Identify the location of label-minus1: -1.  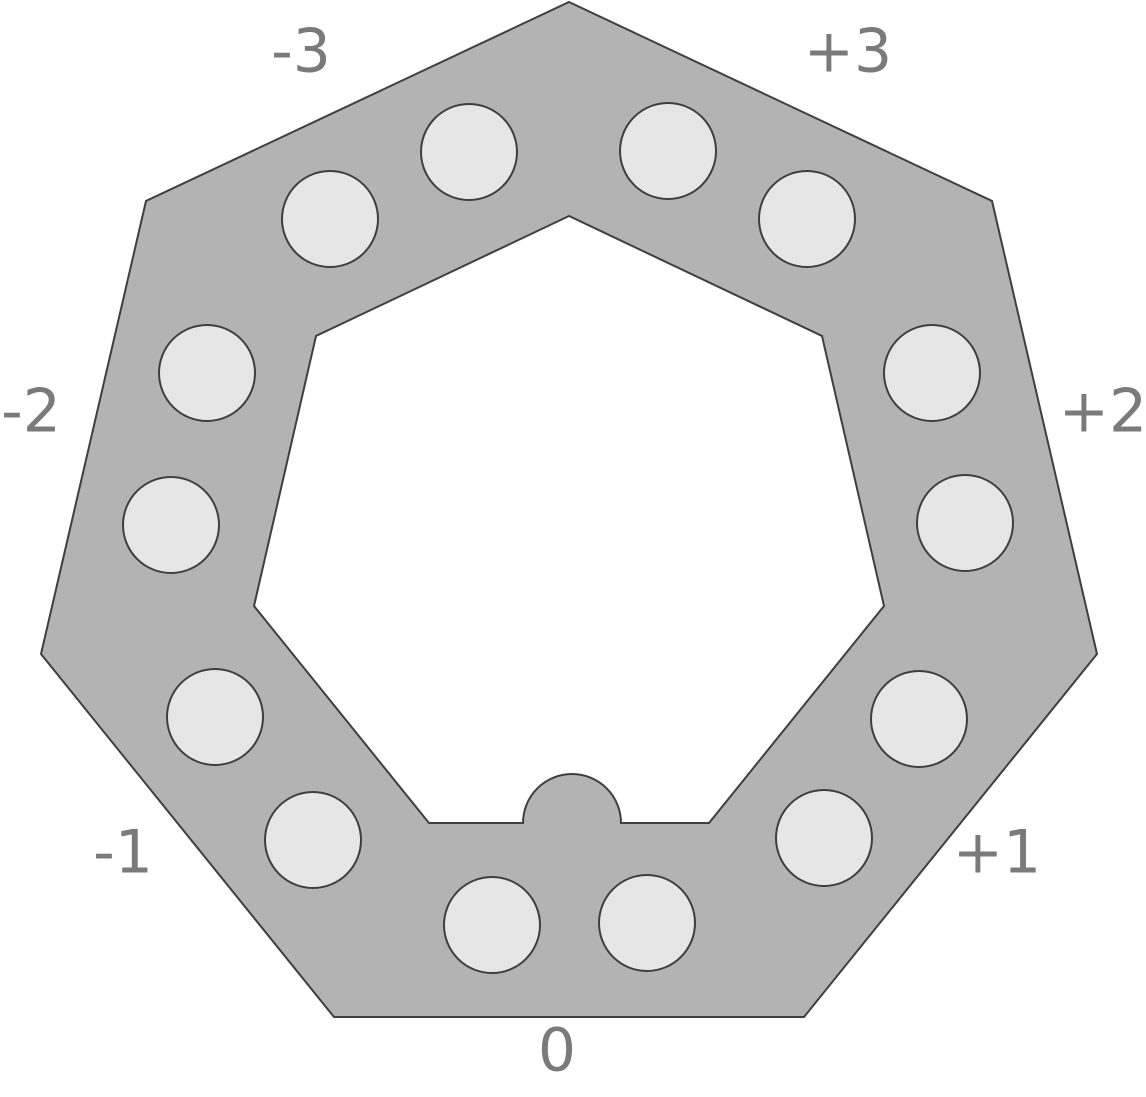
(123, 853).